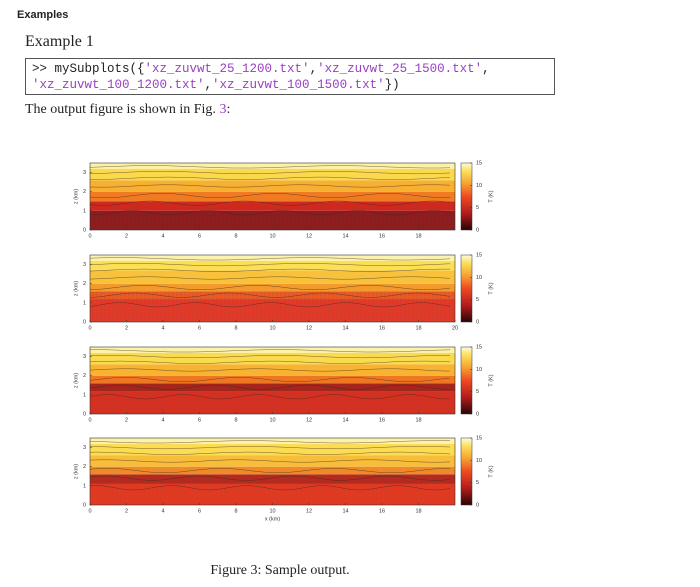 This screenshot has height=587, width=700. What do you see at coordinates (418, 511) in the screenshot?
I see `x-tick-label: 18` at bounding box center [418, 511].